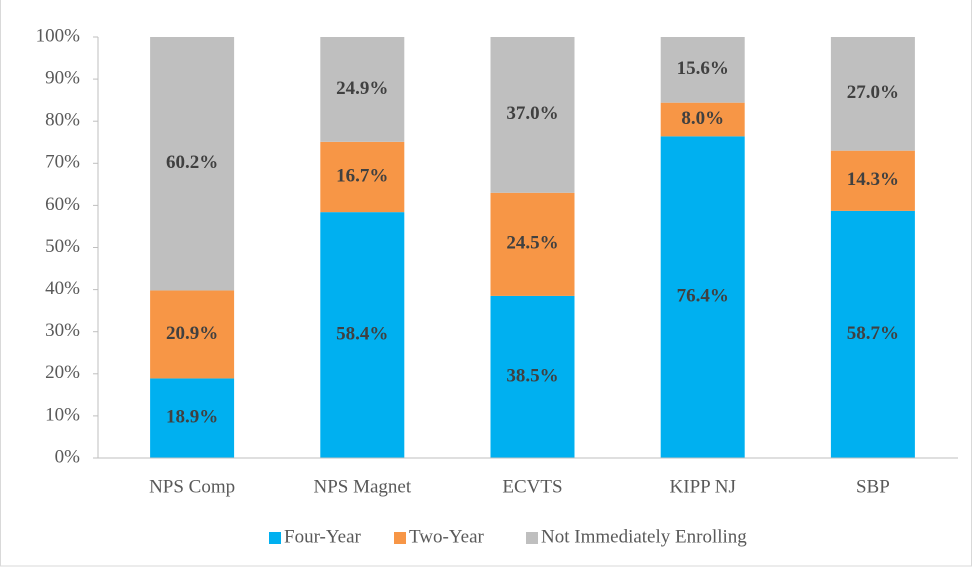 The image size is (973, 567). I want to click on x-tick-label: NPS Comp, so click(192, 486).